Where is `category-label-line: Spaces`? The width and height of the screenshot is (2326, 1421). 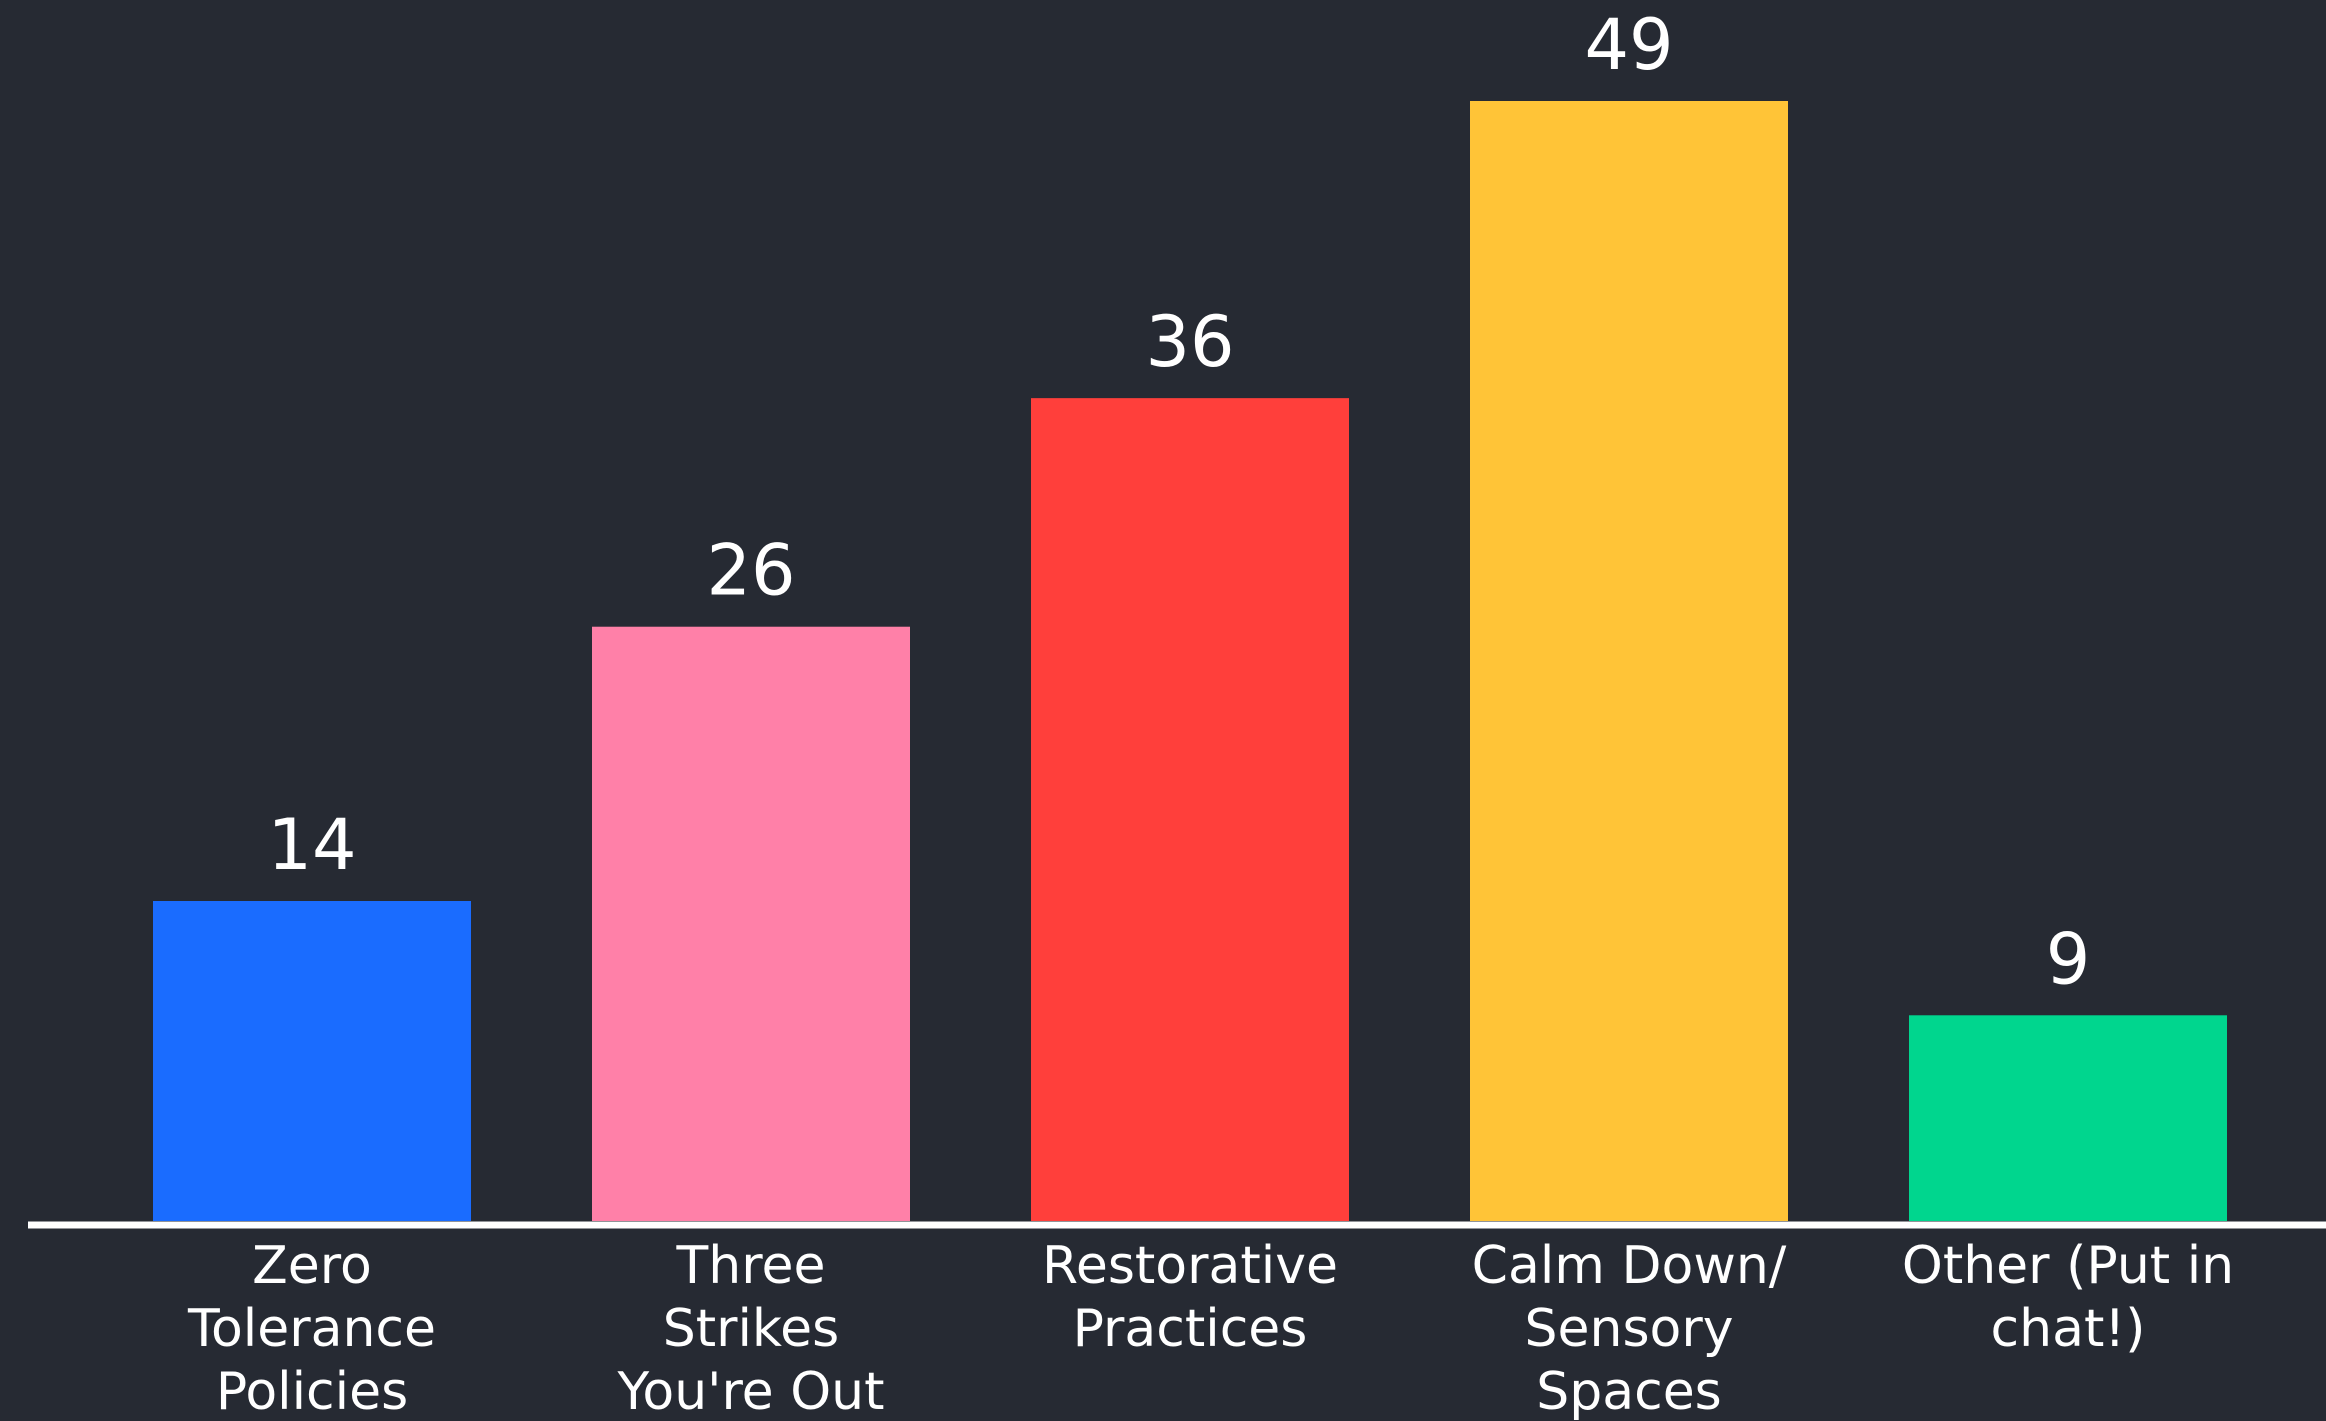 category-label-line: Spaces is located at coordinates (1629, 1391).